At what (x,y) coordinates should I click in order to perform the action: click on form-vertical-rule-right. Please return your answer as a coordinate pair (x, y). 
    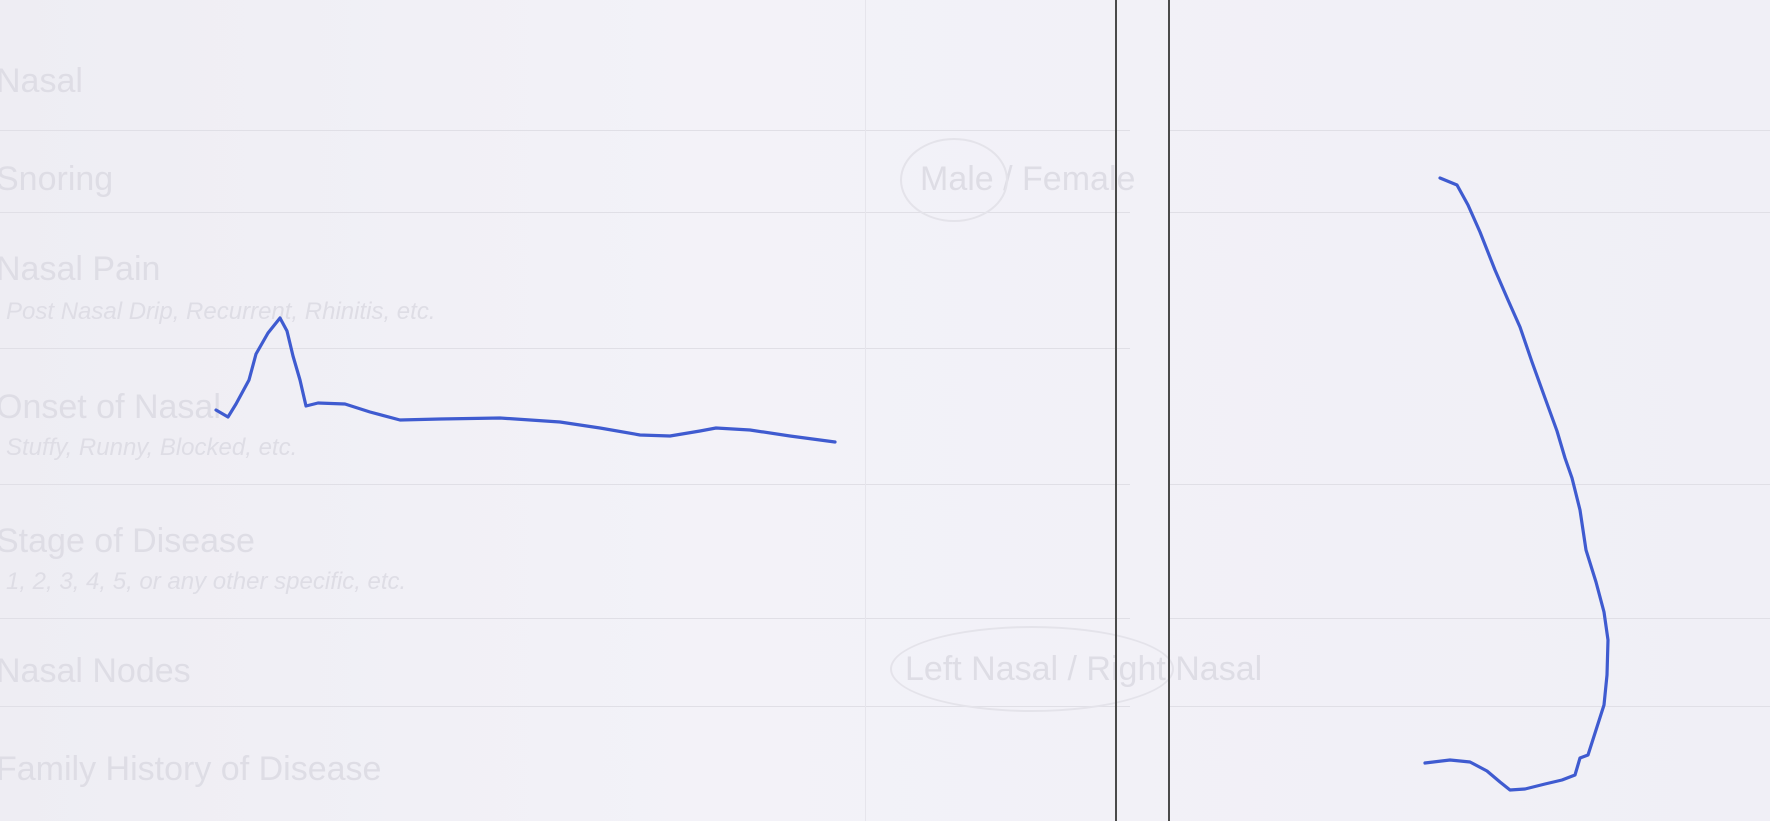
    Looking at the image, I should click on (1169, 410).